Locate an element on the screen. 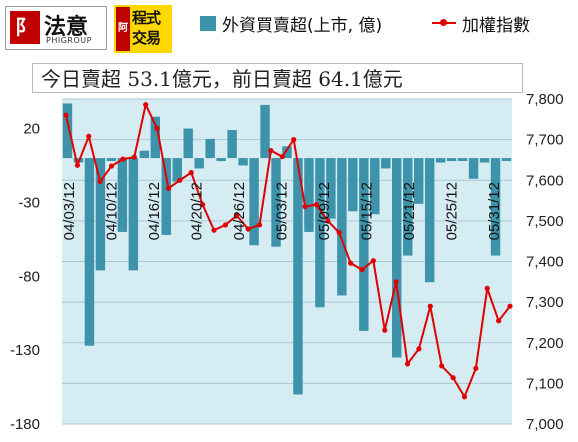 The height and width of the screenshot is (442, 578). bar-legend-label: 外資買賣超(上市, 億) is located at coordinates (302, 26).